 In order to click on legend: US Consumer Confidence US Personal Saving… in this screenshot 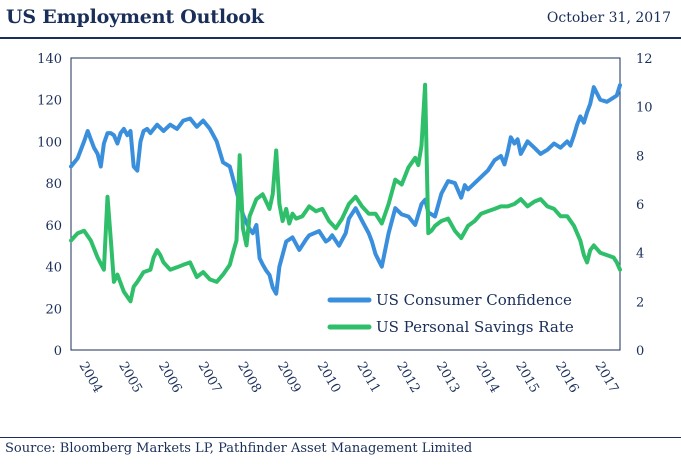, I will do `click(450, 313)`.